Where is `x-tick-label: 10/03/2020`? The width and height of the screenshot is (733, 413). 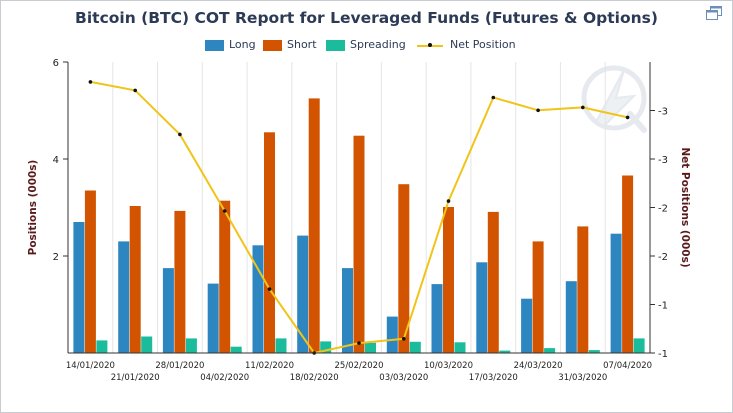 x-tick-label: 10/03/2020 is located at coordinates (448, 366).